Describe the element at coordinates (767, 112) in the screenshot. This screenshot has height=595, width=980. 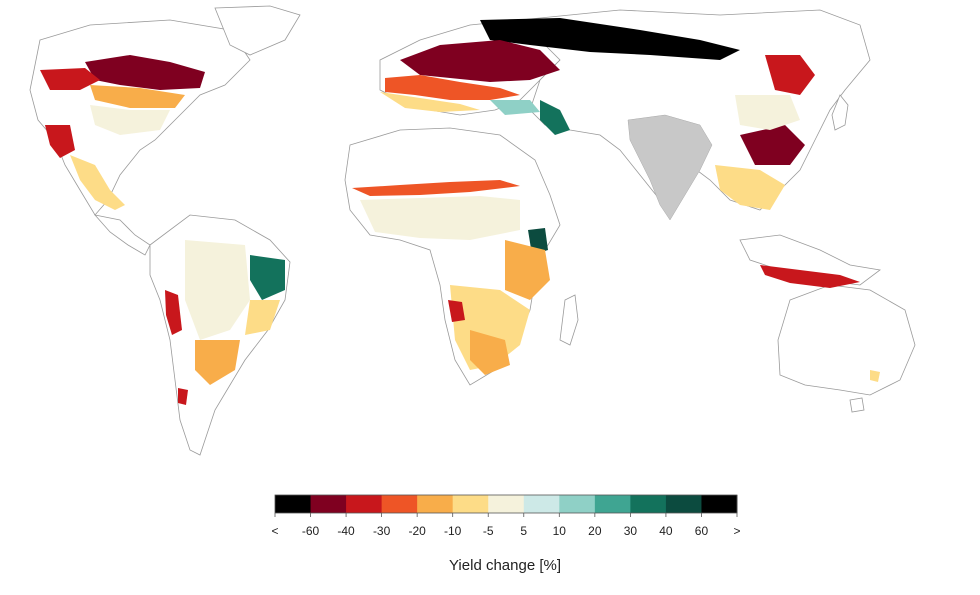
I see `region-china-central` at that location.